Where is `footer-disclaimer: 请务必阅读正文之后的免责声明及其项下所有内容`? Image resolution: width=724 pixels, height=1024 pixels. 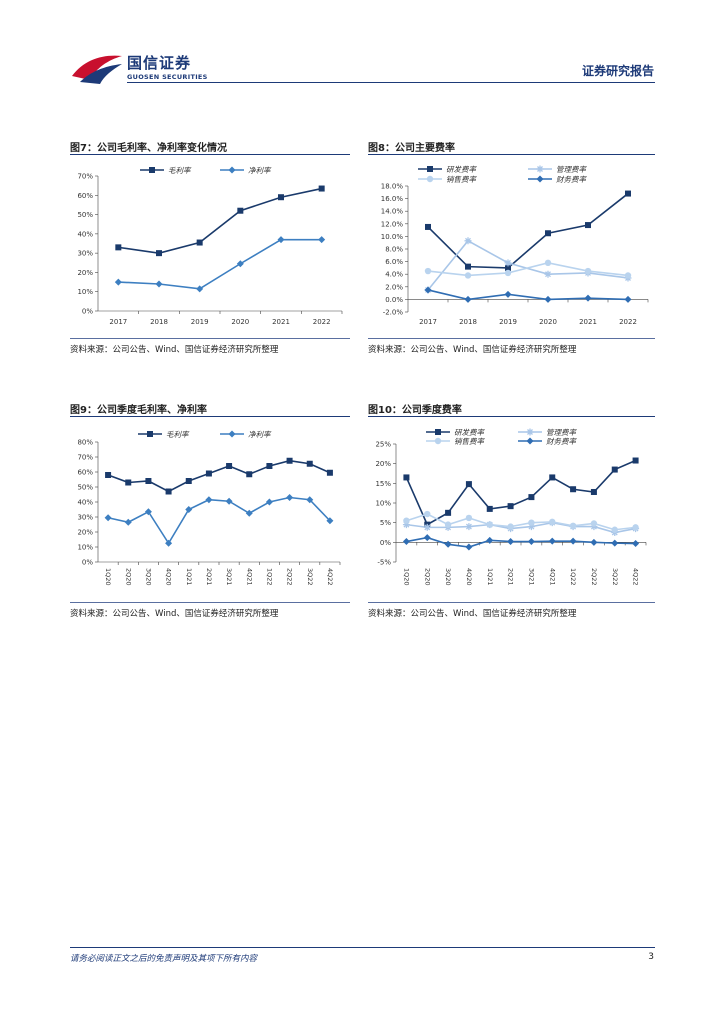
footer-disclaimer: 请务必阅读正文之后的免责声明及其项下所有内容 is located at coordinates (164, 959).